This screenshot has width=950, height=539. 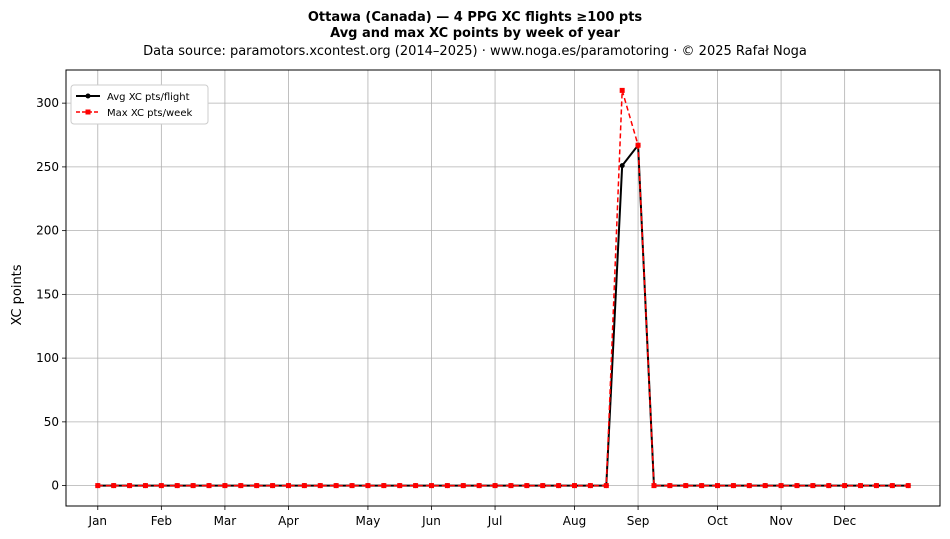 I want to click on y-axis-label: XC points, so click(x=17, y=294).